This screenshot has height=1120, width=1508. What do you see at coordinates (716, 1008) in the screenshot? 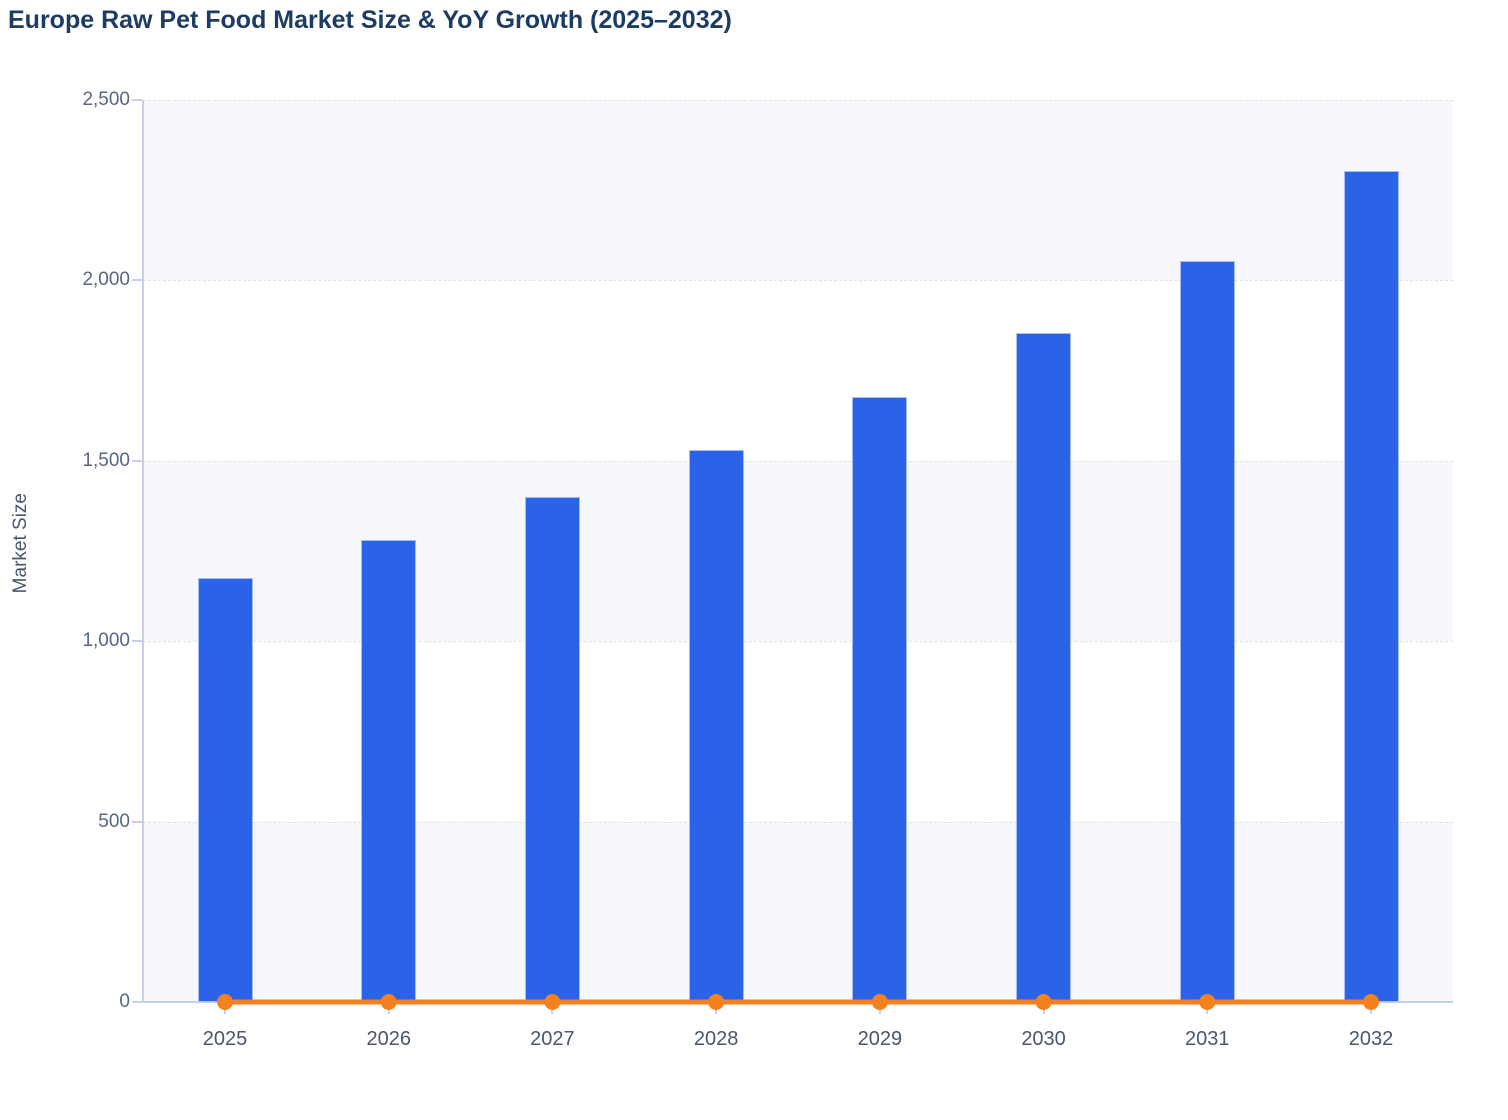
I see `x-tick-2028` at bounding box center [716, 1008].